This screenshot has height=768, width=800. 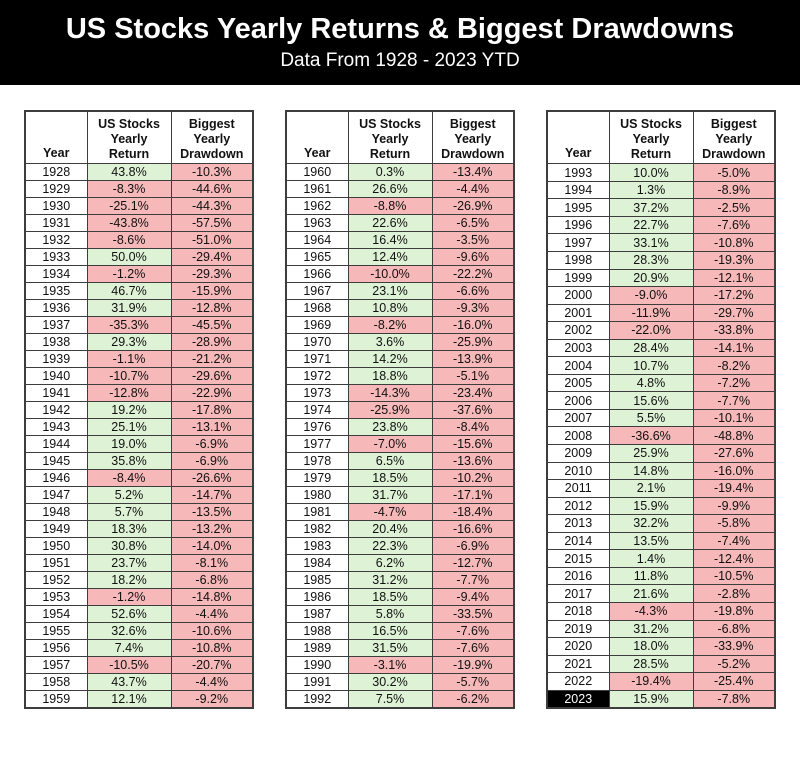 What do you see at coordinates (661, 681) in the screenshot?
I see `table-row: 2022 -19.4% -25.4%` at bounding box center [661, 681].